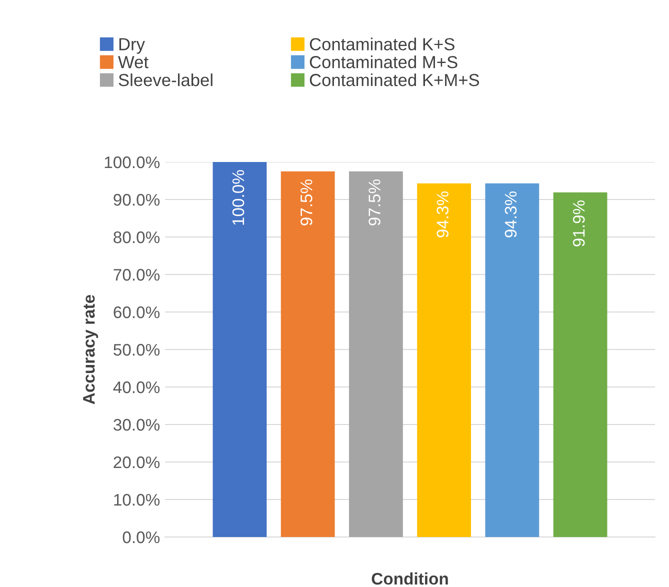 The image size is (669, 587). What do you see at coordinates (137, 200) in the screenshot?
I see `y-tick-label: 90.0%` at bounding box center [137, 200].